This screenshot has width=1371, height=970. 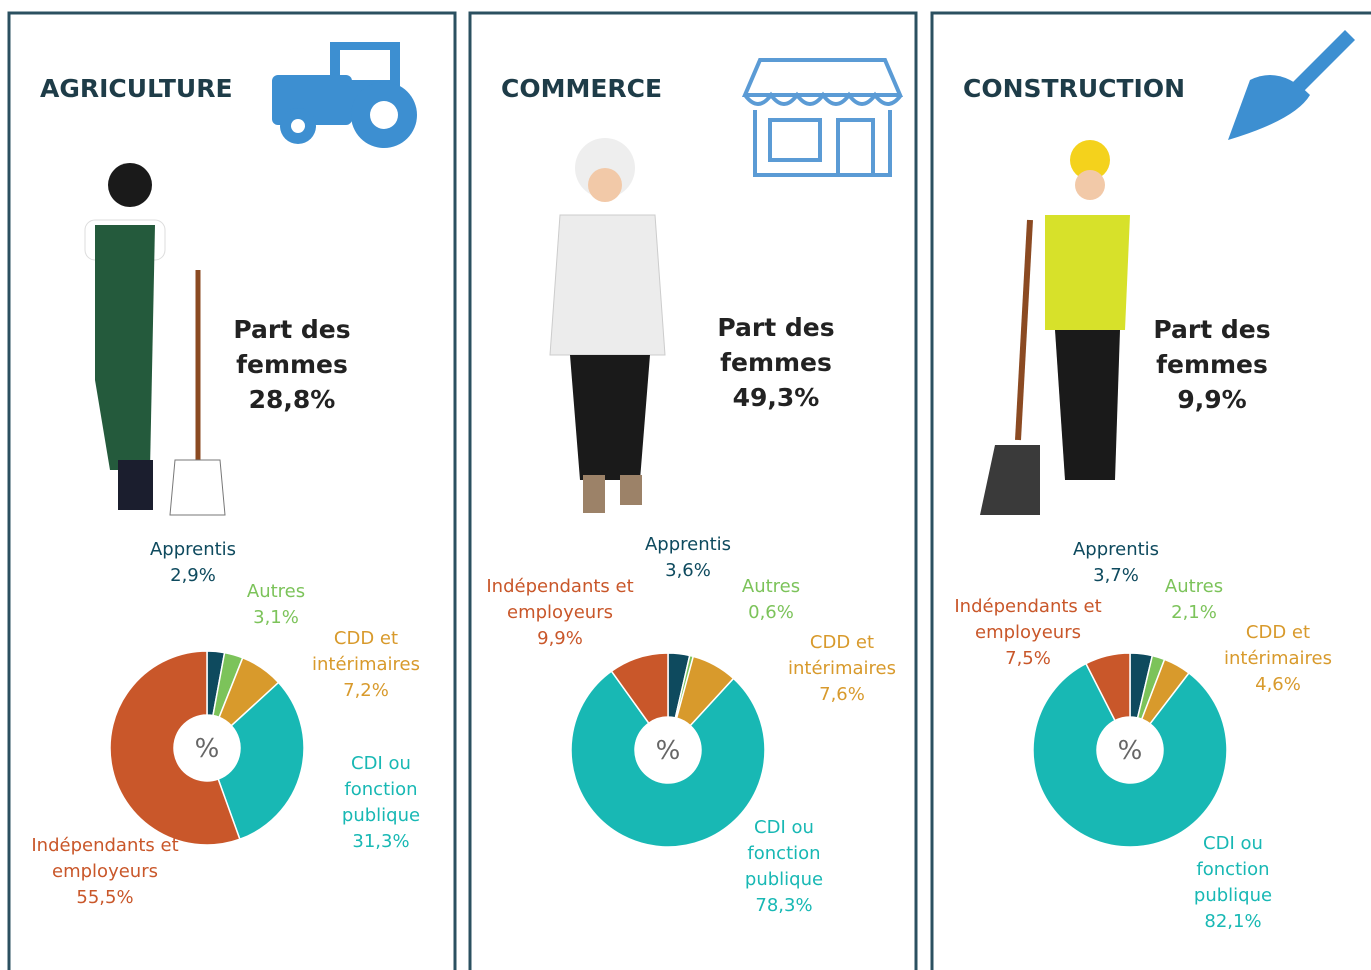 I want to click on segment-label: Apprentis 3,6%, so click(x=688, y=558).